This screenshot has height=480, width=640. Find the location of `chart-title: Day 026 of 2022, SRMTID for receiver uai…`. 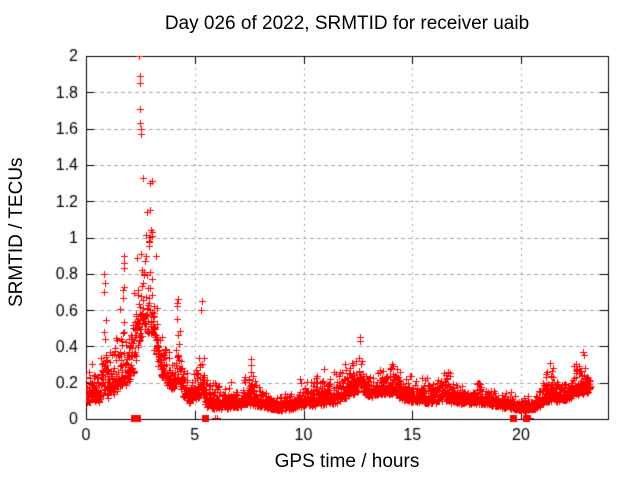

chart-title: Day 026 of 2022, SRMTID for receiver uai… is located at coordinates (347, 23).